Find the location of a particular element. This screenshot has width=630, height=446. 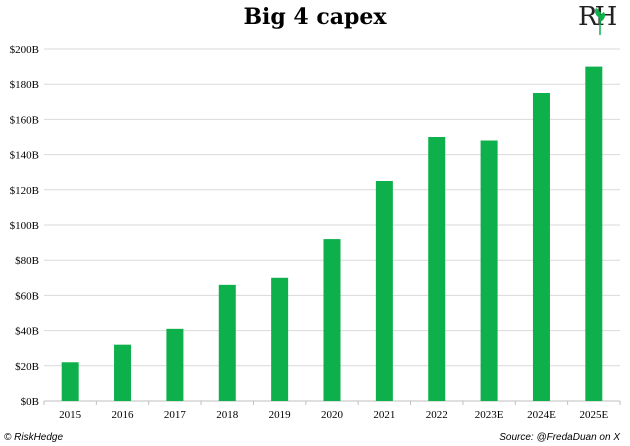

y-tick-label: $20B is located at coordinates (27, 367).